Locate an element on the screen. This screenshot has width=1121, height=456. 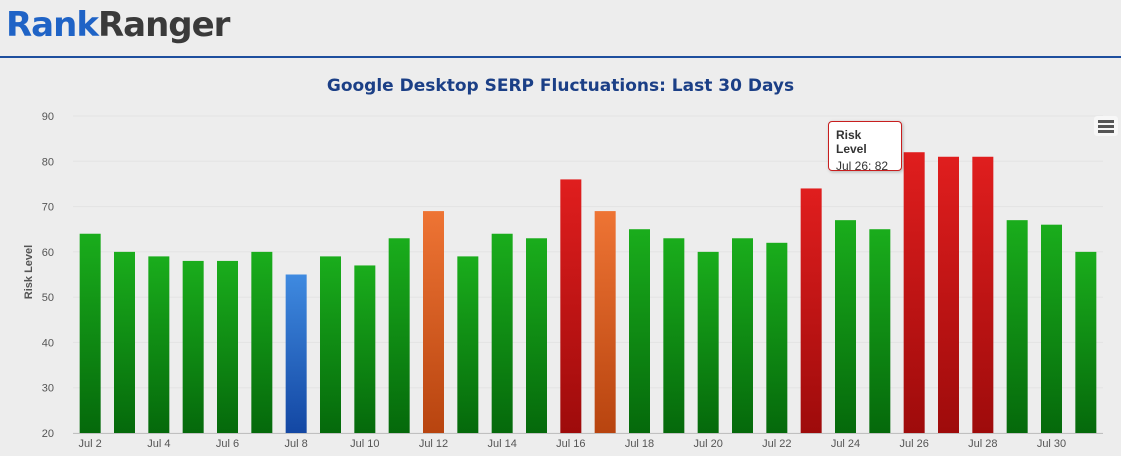
chart-tooltip: Risk Level Jul 26: 82 is located at coordinates (865, 147).